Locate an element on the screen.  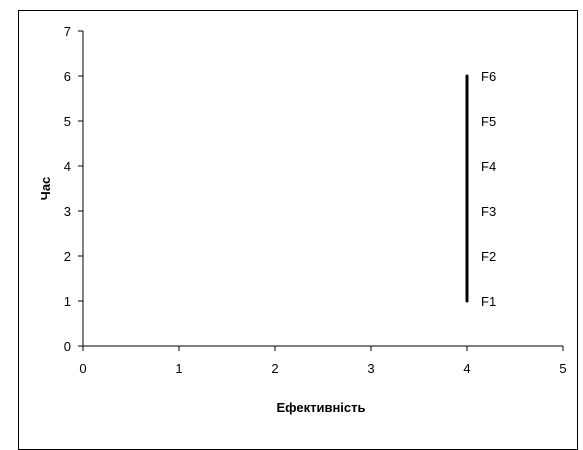
y-tick-label: 4 is located at coordinates (67, 166).